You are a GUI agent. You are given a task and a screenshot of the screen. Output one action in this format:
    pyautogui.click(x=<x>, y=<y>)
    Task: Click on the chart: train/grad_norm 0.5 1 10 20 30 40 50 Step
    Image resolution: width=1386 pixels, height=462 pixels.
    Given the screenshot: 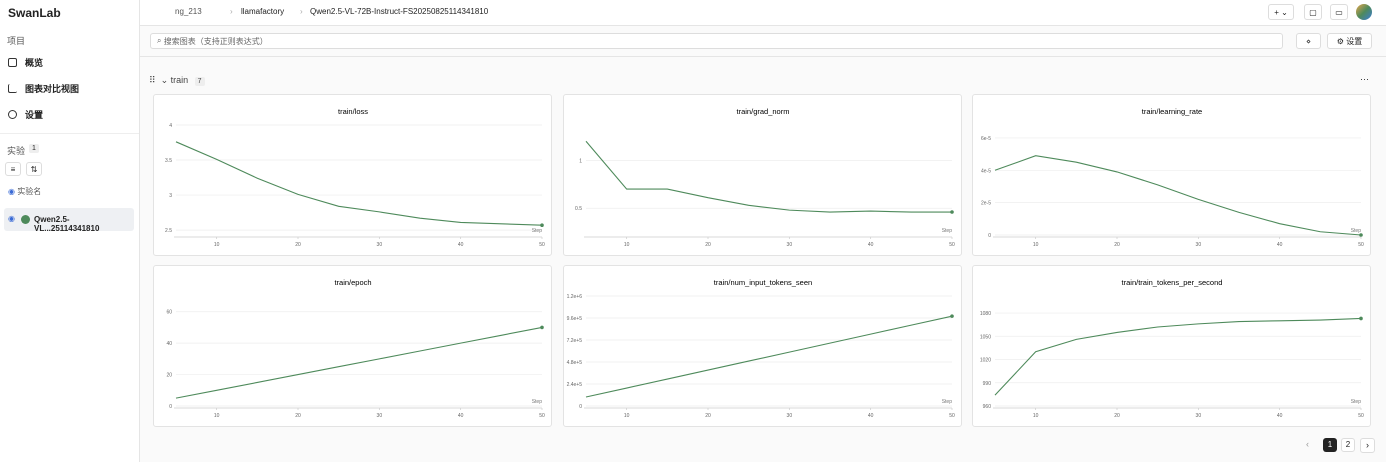 What is the action you would take?
    pyautogui.click(x=765, y=177)
    